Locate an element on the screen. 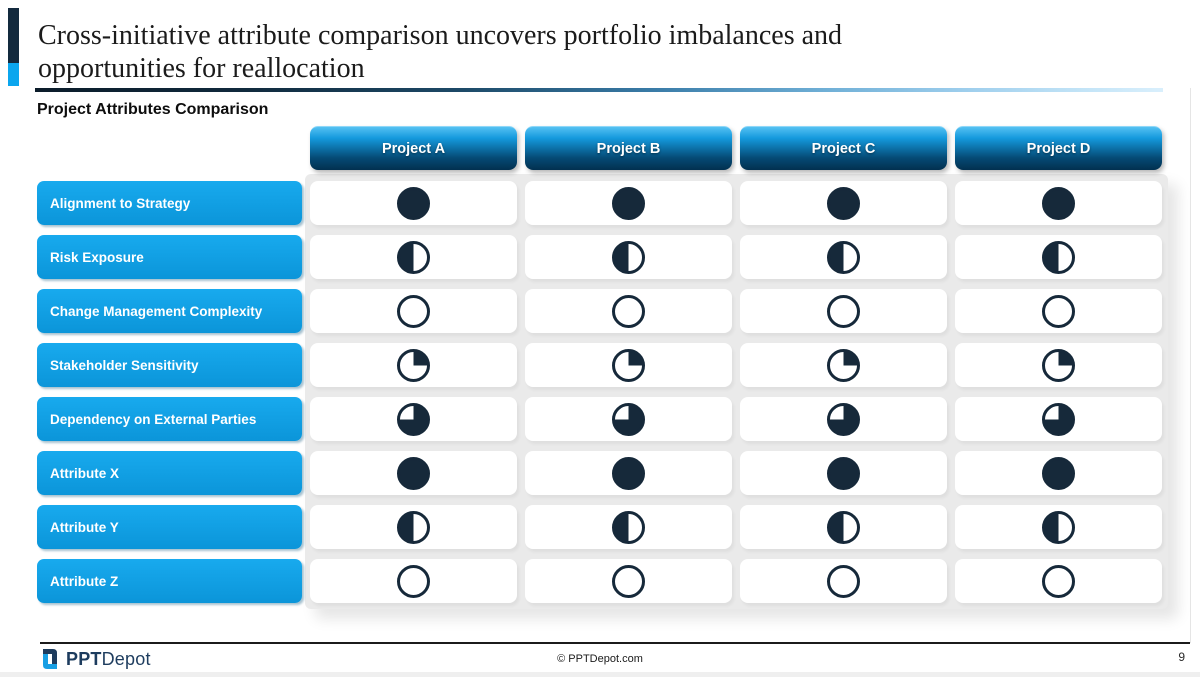  brand-logo: PPTDepot is located at coordinates (95, 659).